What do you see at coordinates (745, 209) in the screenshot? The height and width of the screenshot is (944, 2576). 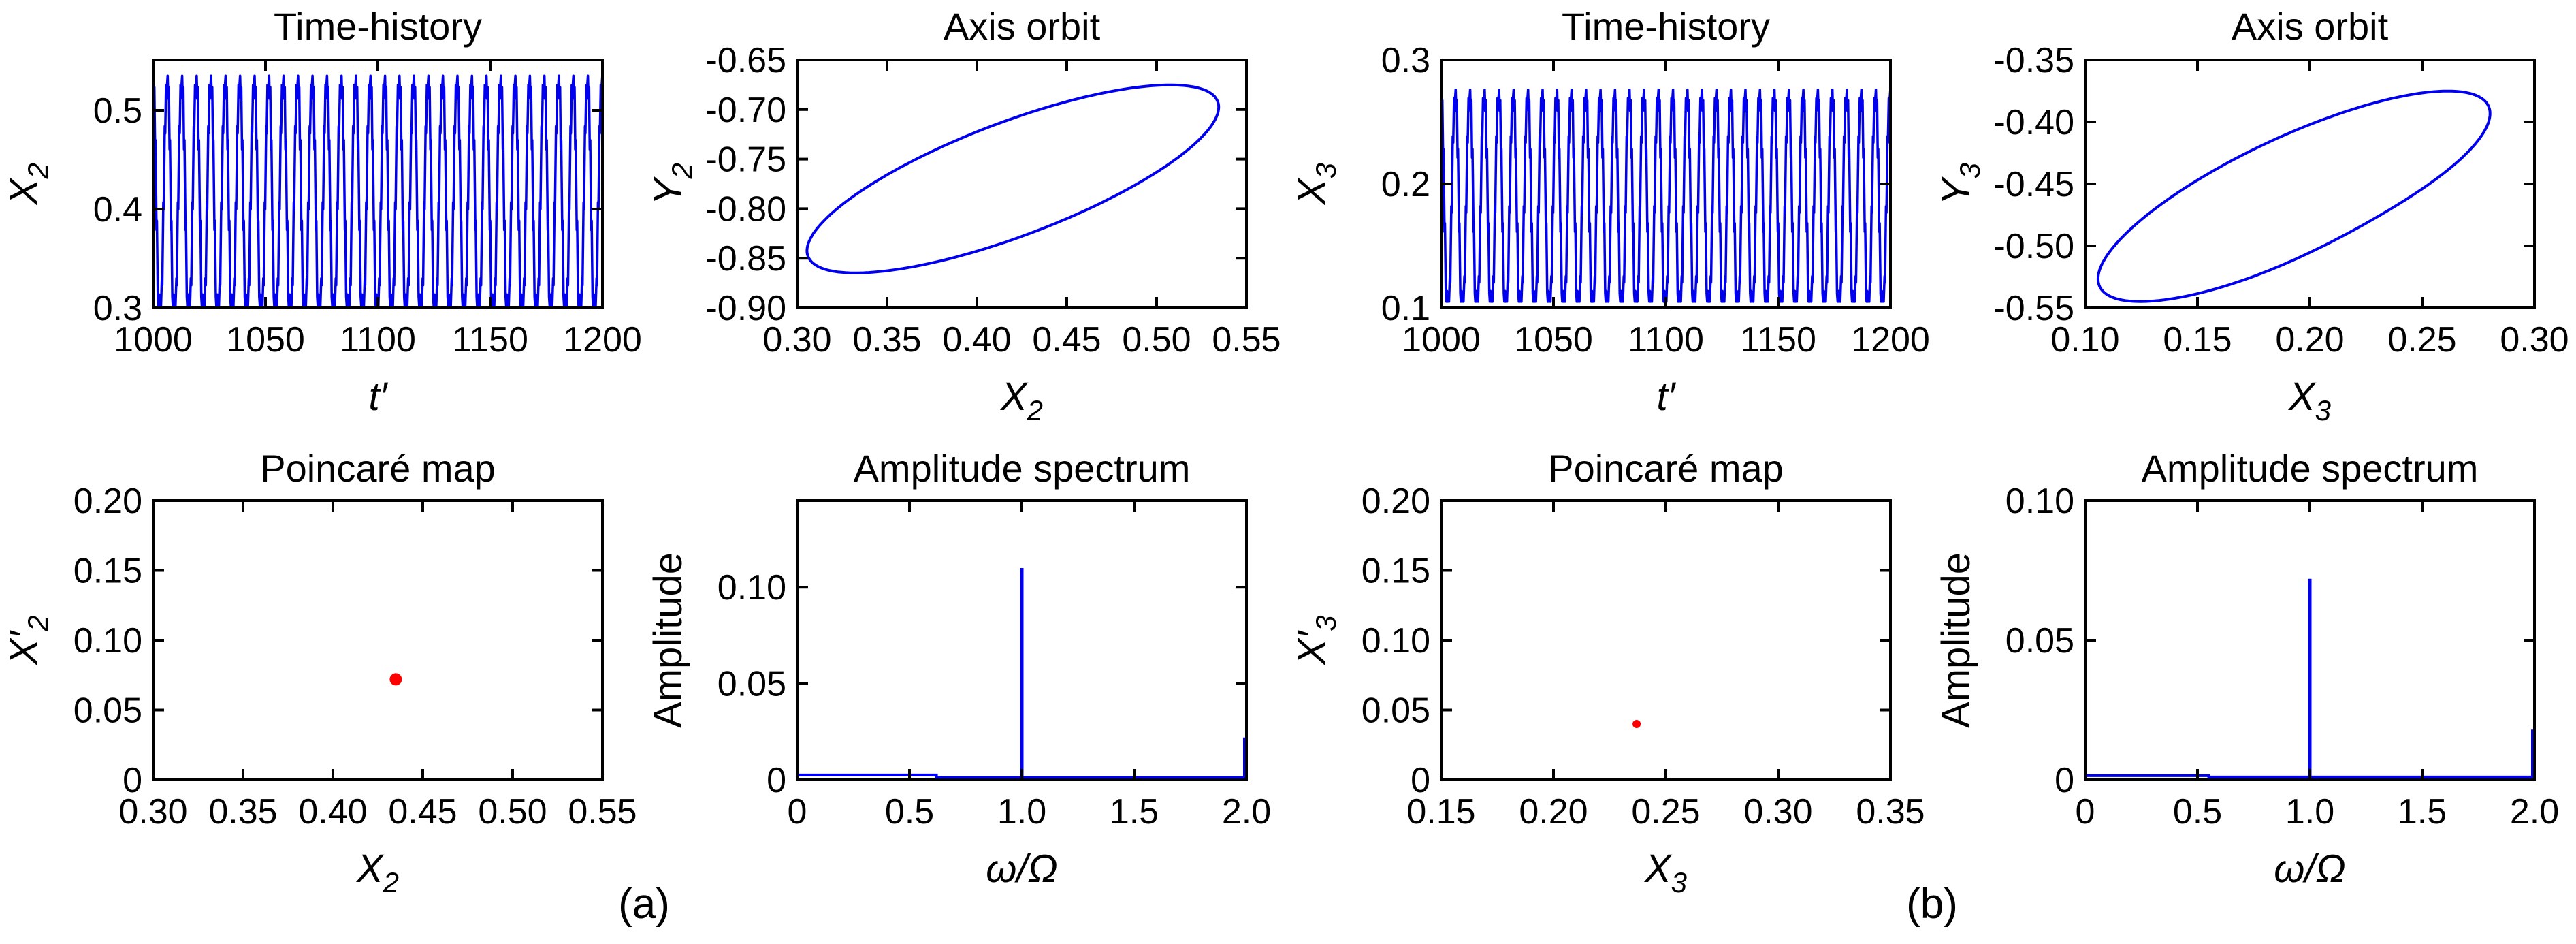 I see `y-tick-label: -0.80` at bounding box center [745, 209].